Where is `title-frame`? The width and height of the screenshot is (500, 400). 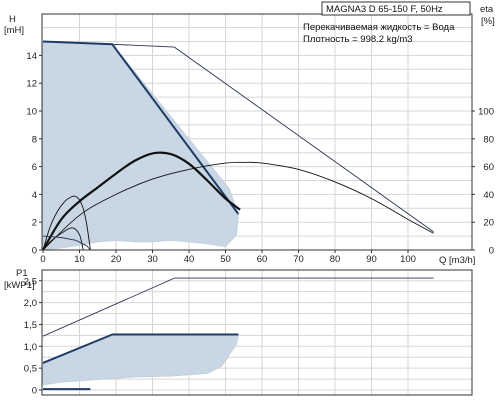 title-frame is located at coordinates (396, 8).